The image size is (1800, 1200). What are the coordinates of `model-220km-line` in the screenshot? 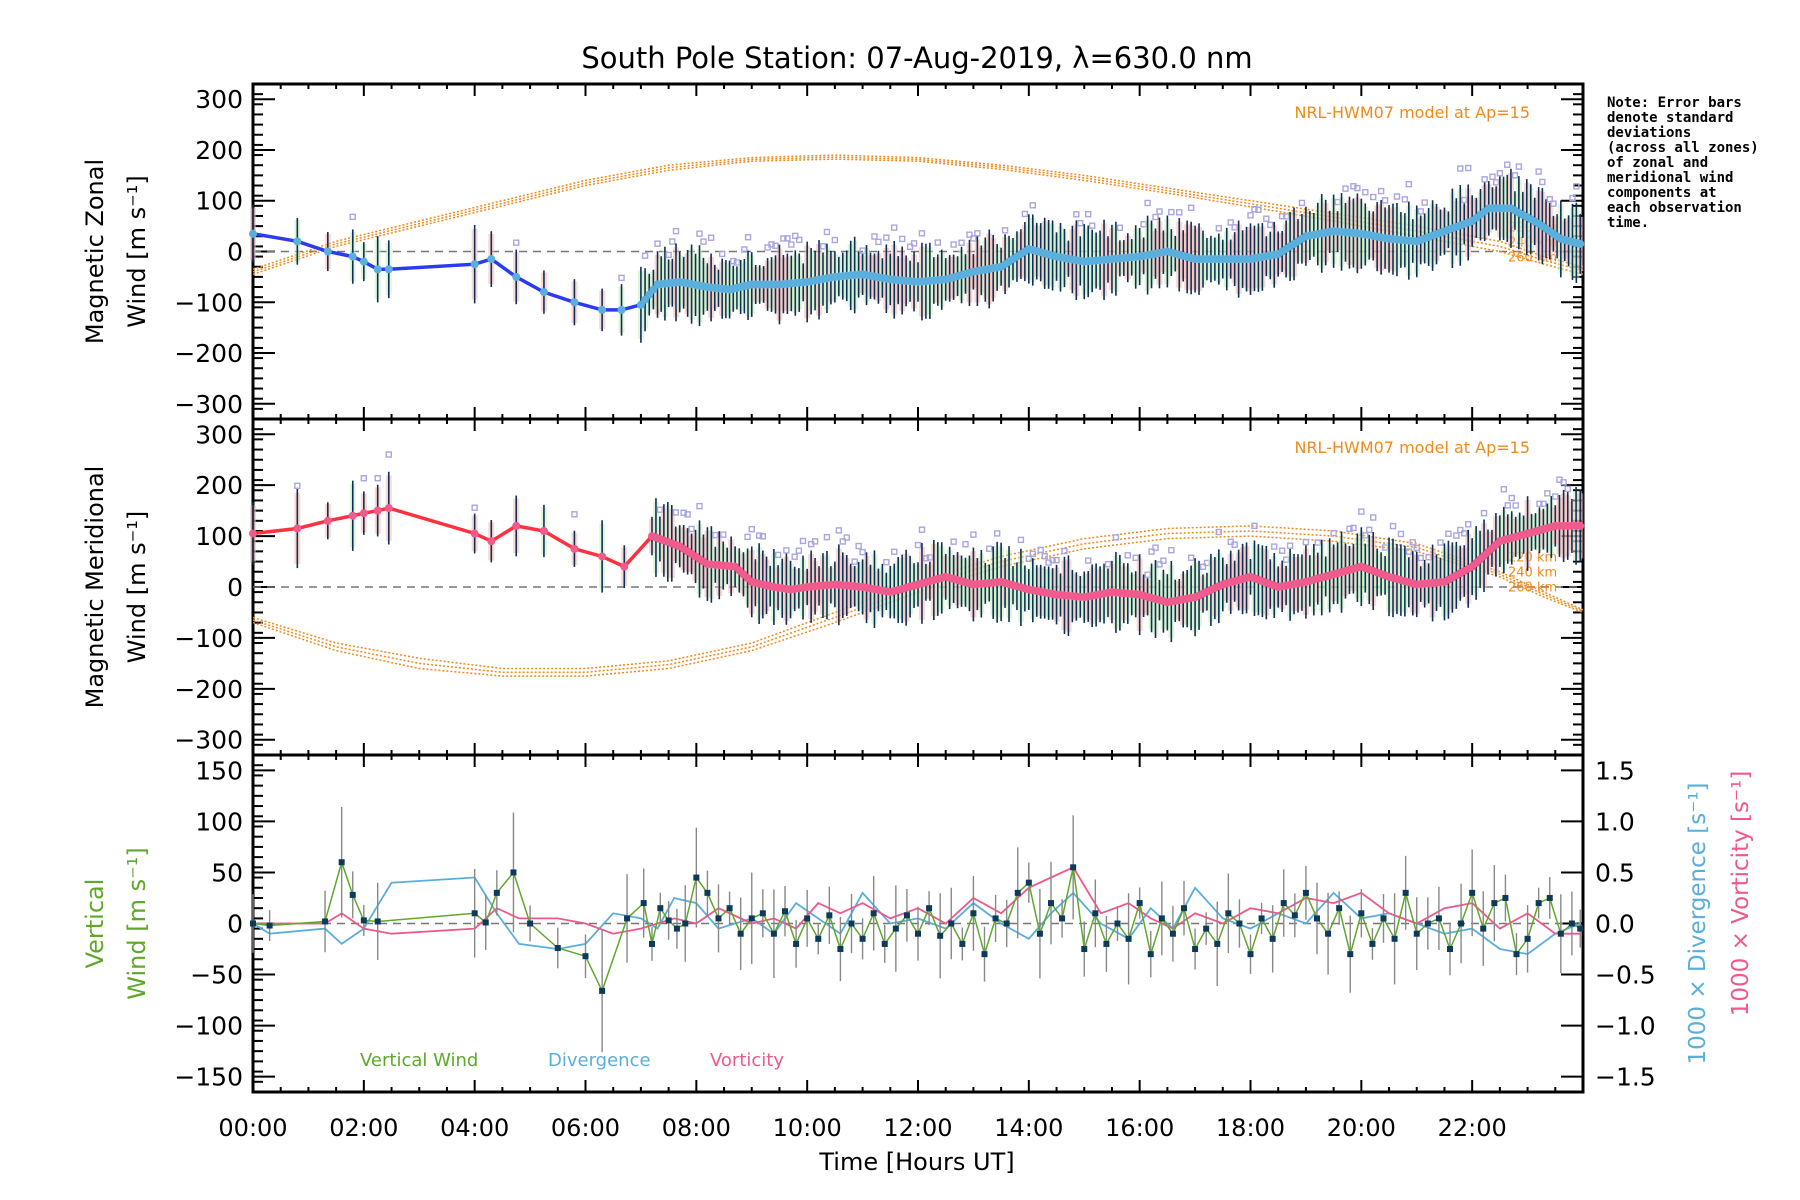 It's located at (918, 597).